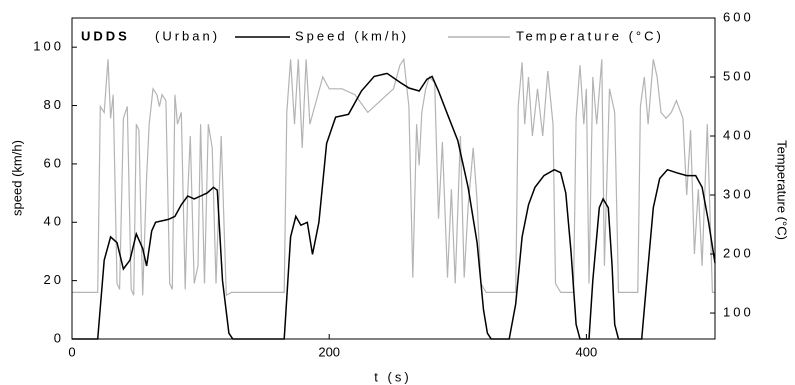 The height and width of the screenshot is (385, 795). What do you see at coordinates (738, 193) in the screenshot?
I see `y2-tick-label: 300` at bounding box center [738, 193].